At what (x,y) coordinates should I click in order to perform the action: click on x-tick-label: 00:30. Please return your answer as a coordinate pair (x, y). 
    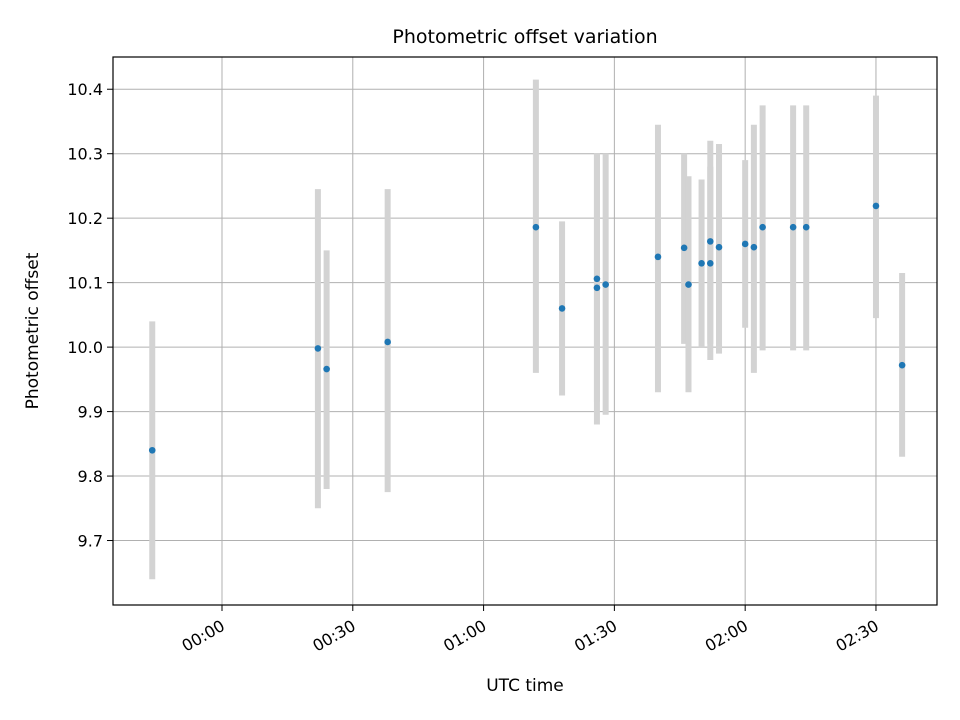
    Looking at the image, I should click on (333, 636).